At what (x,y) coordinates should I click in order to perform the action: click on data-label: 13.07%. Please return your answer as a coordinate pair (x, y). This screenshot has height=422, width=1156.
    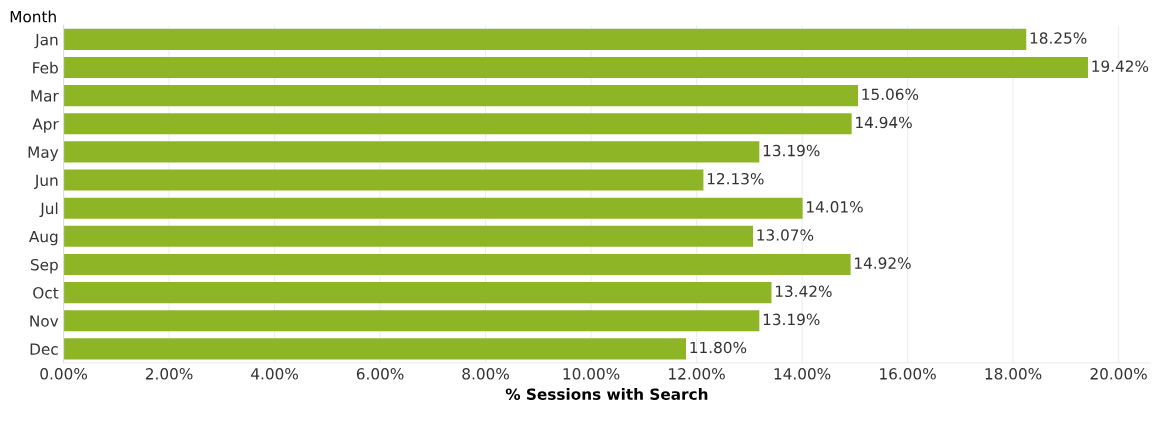
    Looking at the image, I should click on (785, 235).